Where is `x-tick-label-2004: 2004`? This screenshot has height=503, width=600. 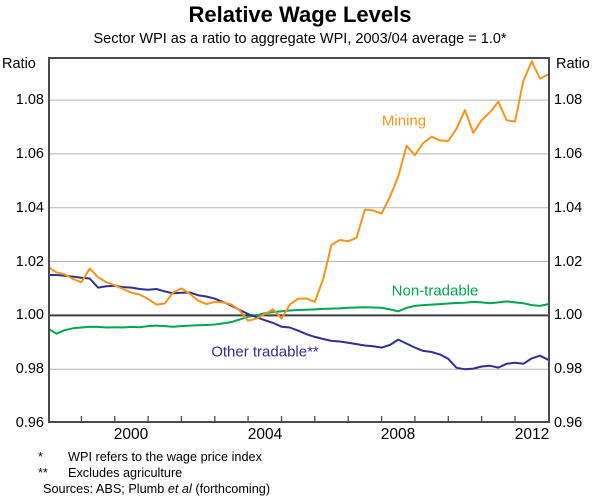
x-tick-label-2004: 2004 is located at coordinates (265, 434).